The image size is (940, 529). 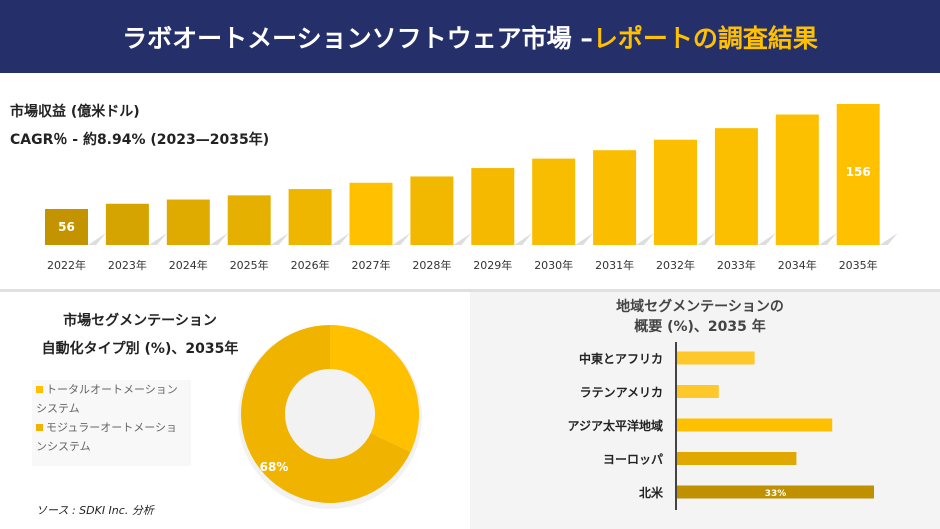 I want to click on data-label: 56, so click(x=66, y=227).